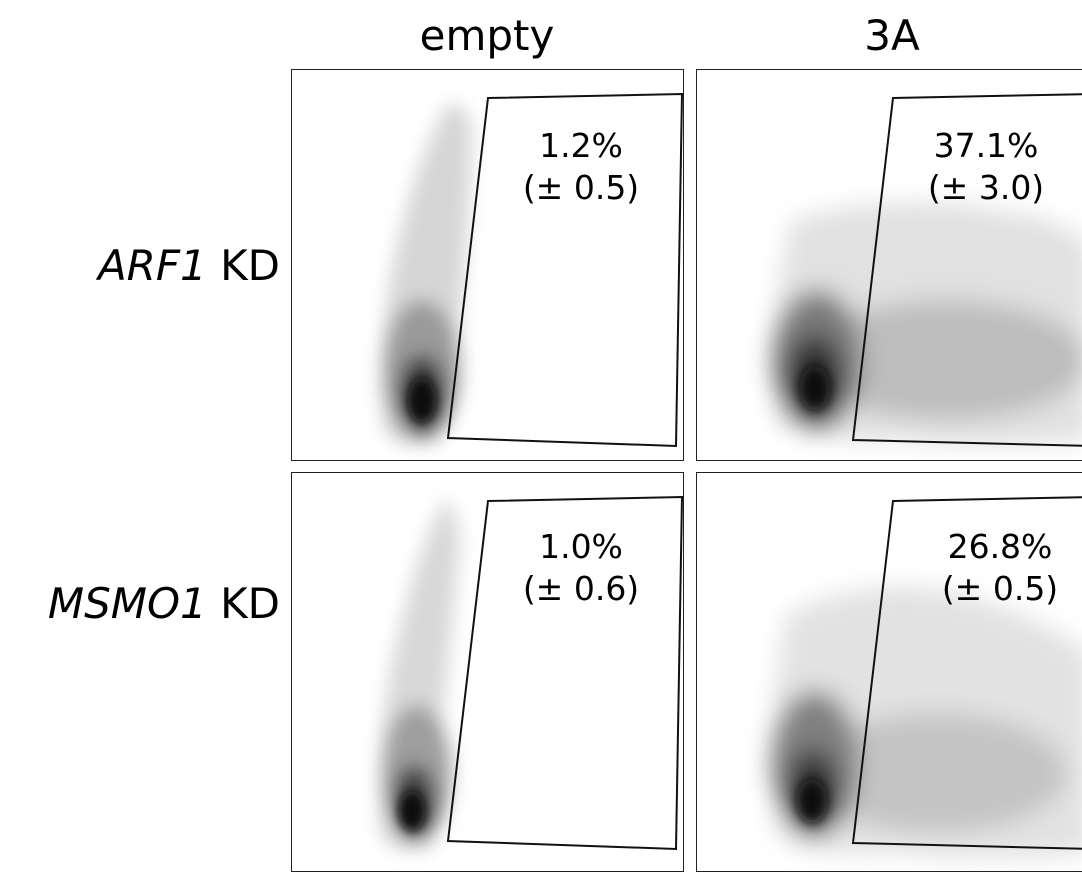  Describe the element at coordinates (986, 187) in the screenshot. I see `sd-label: (± 3.0)` at that location.